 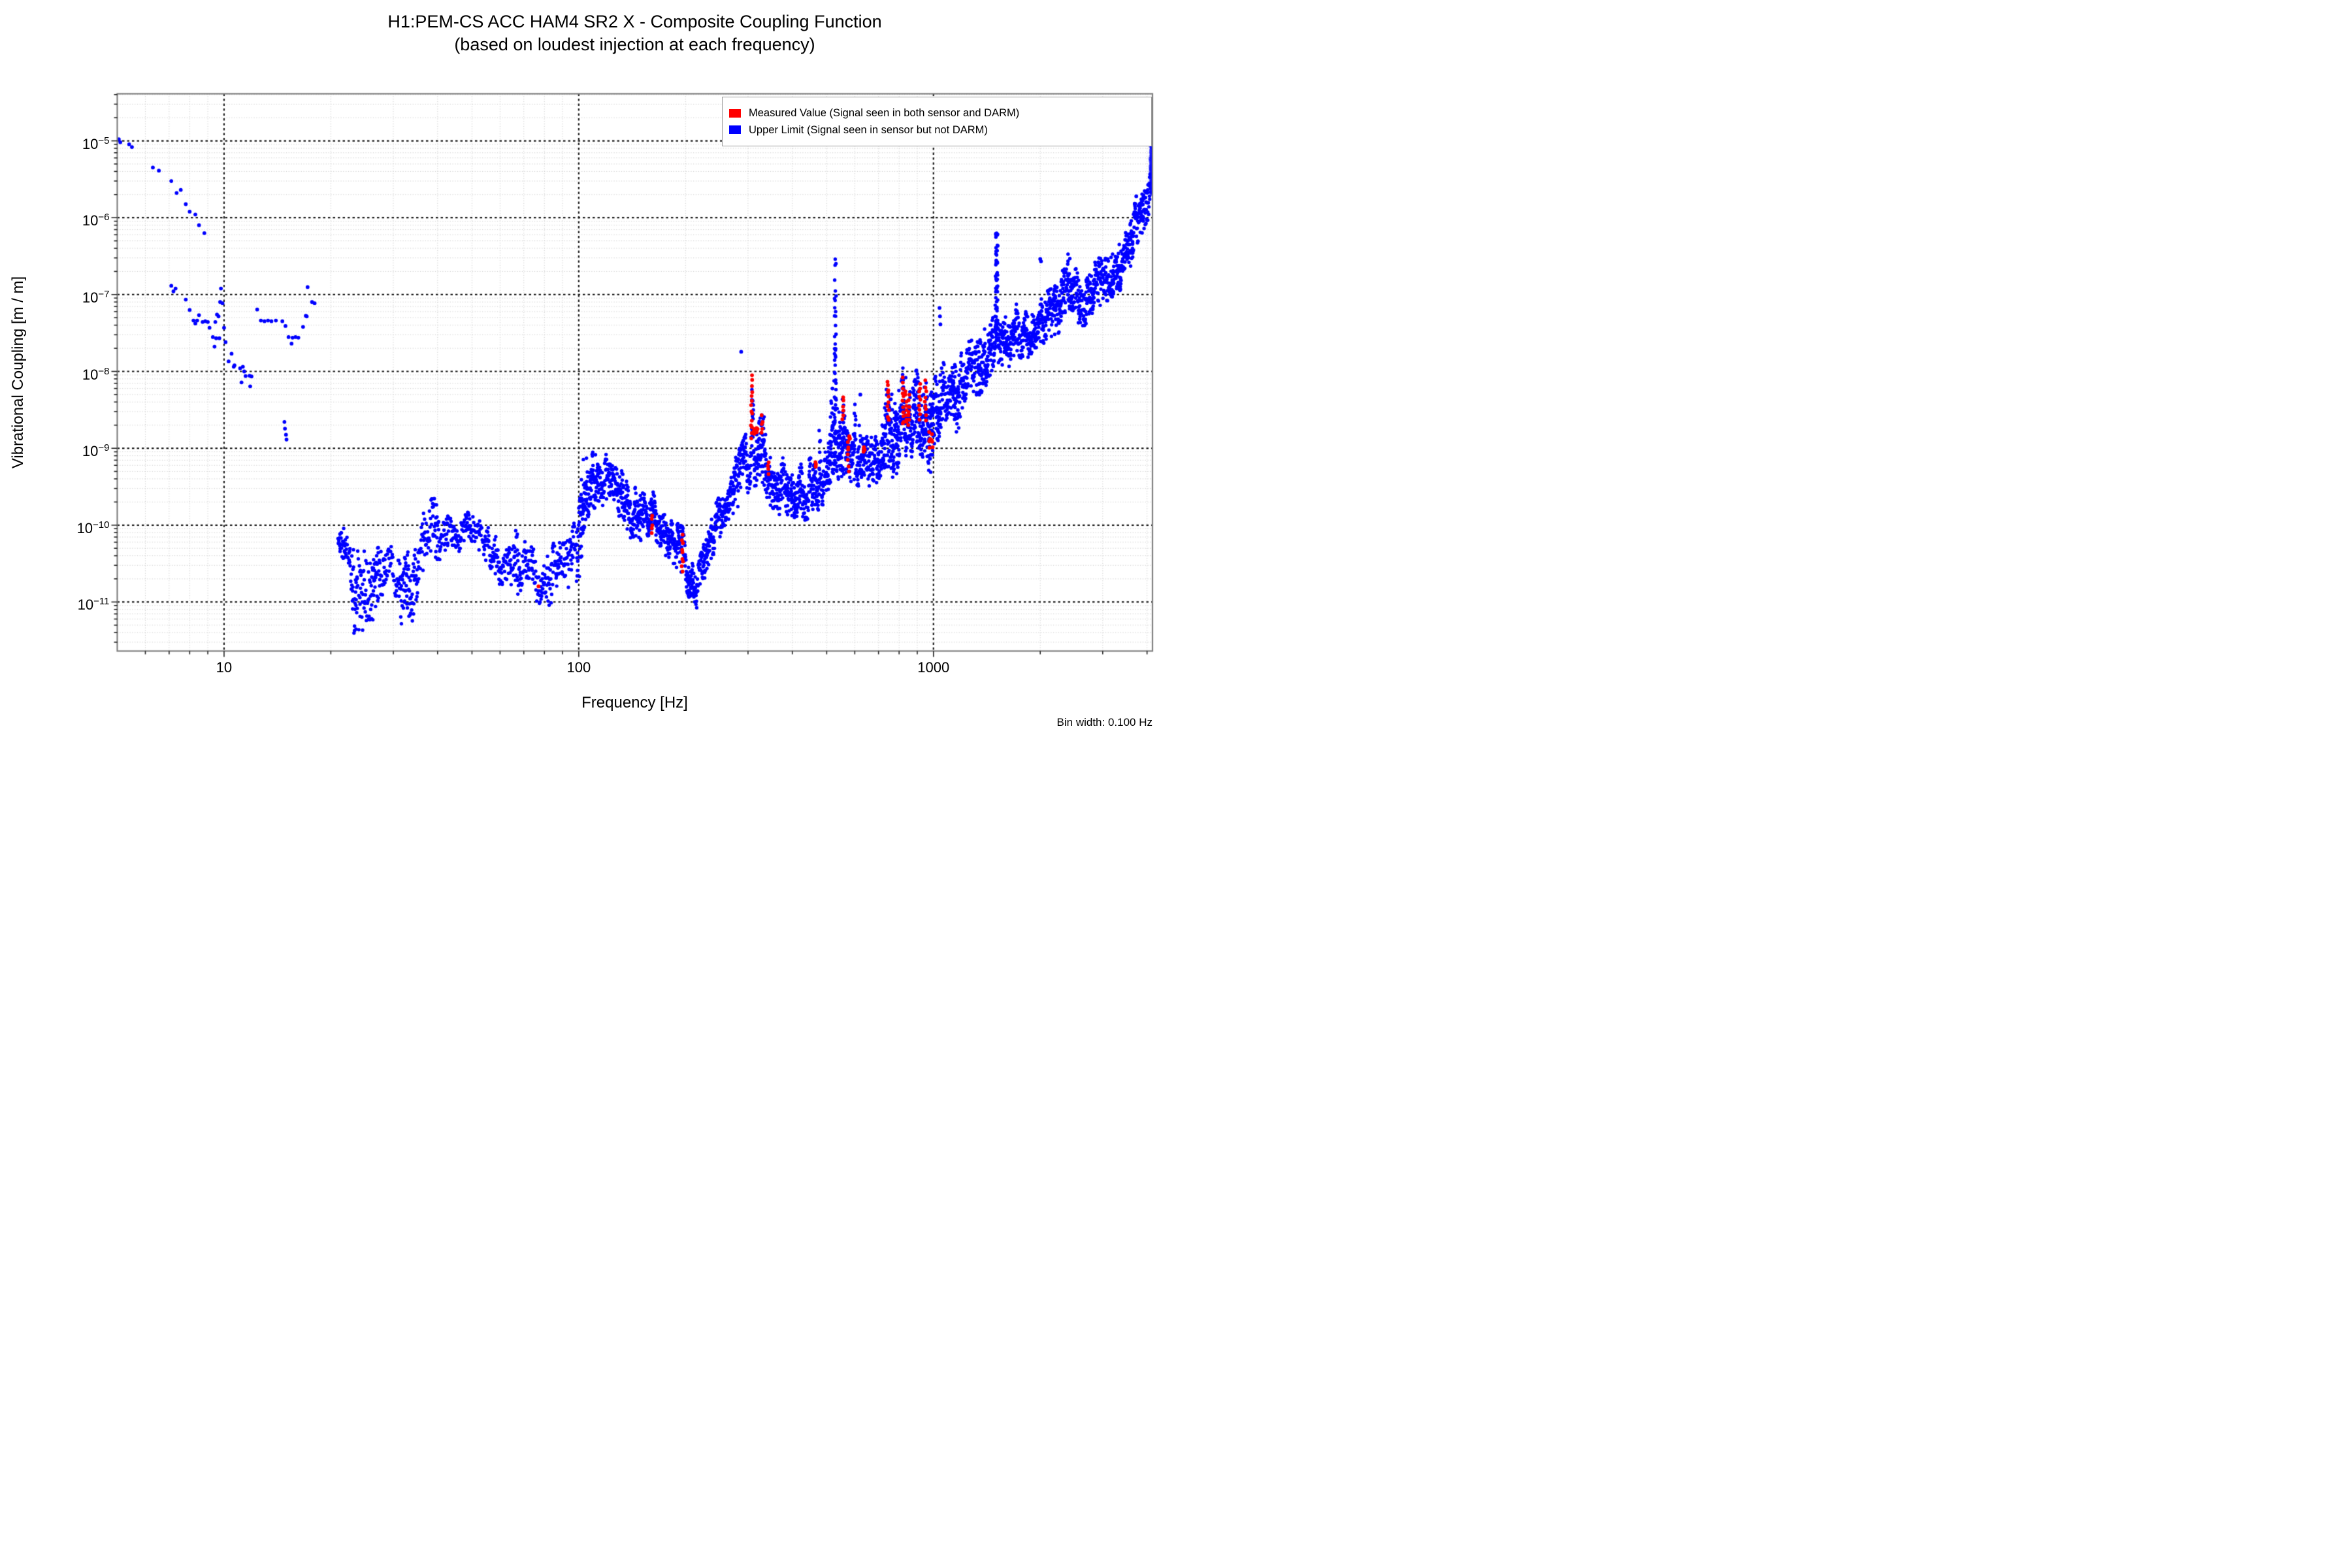 I want to click on bin-width-note: Bin width: 0.100 Hz, so click(x=1104, y=722).